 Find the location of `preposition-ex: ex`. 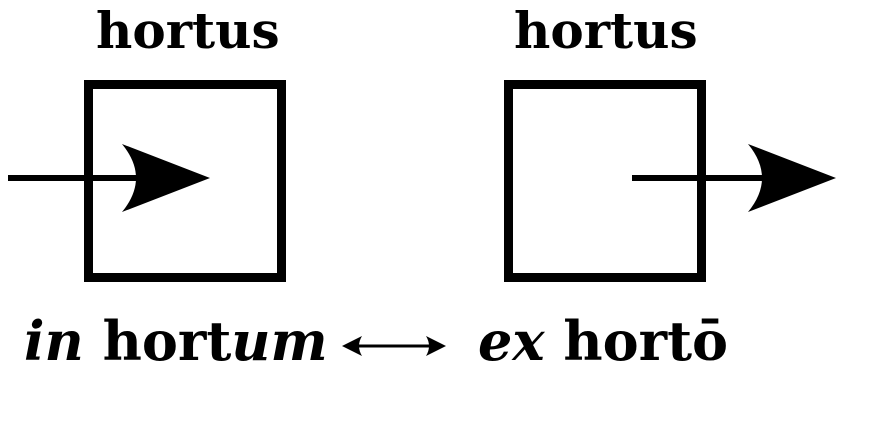

preposition-ex: ex is located at coordinates (511, 341).